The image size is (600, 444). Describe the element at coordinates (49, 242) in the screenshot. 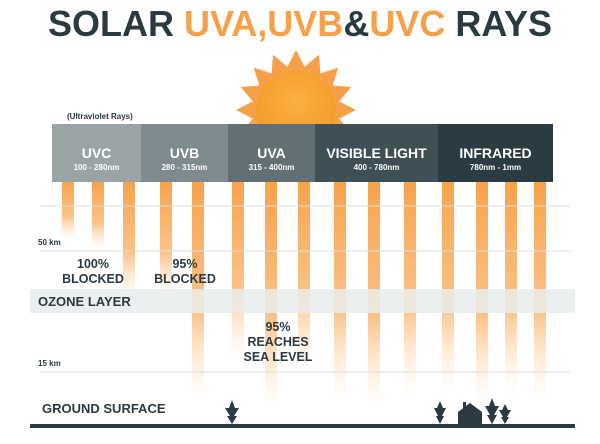

I see `altitude-label: 50 km` at that location.